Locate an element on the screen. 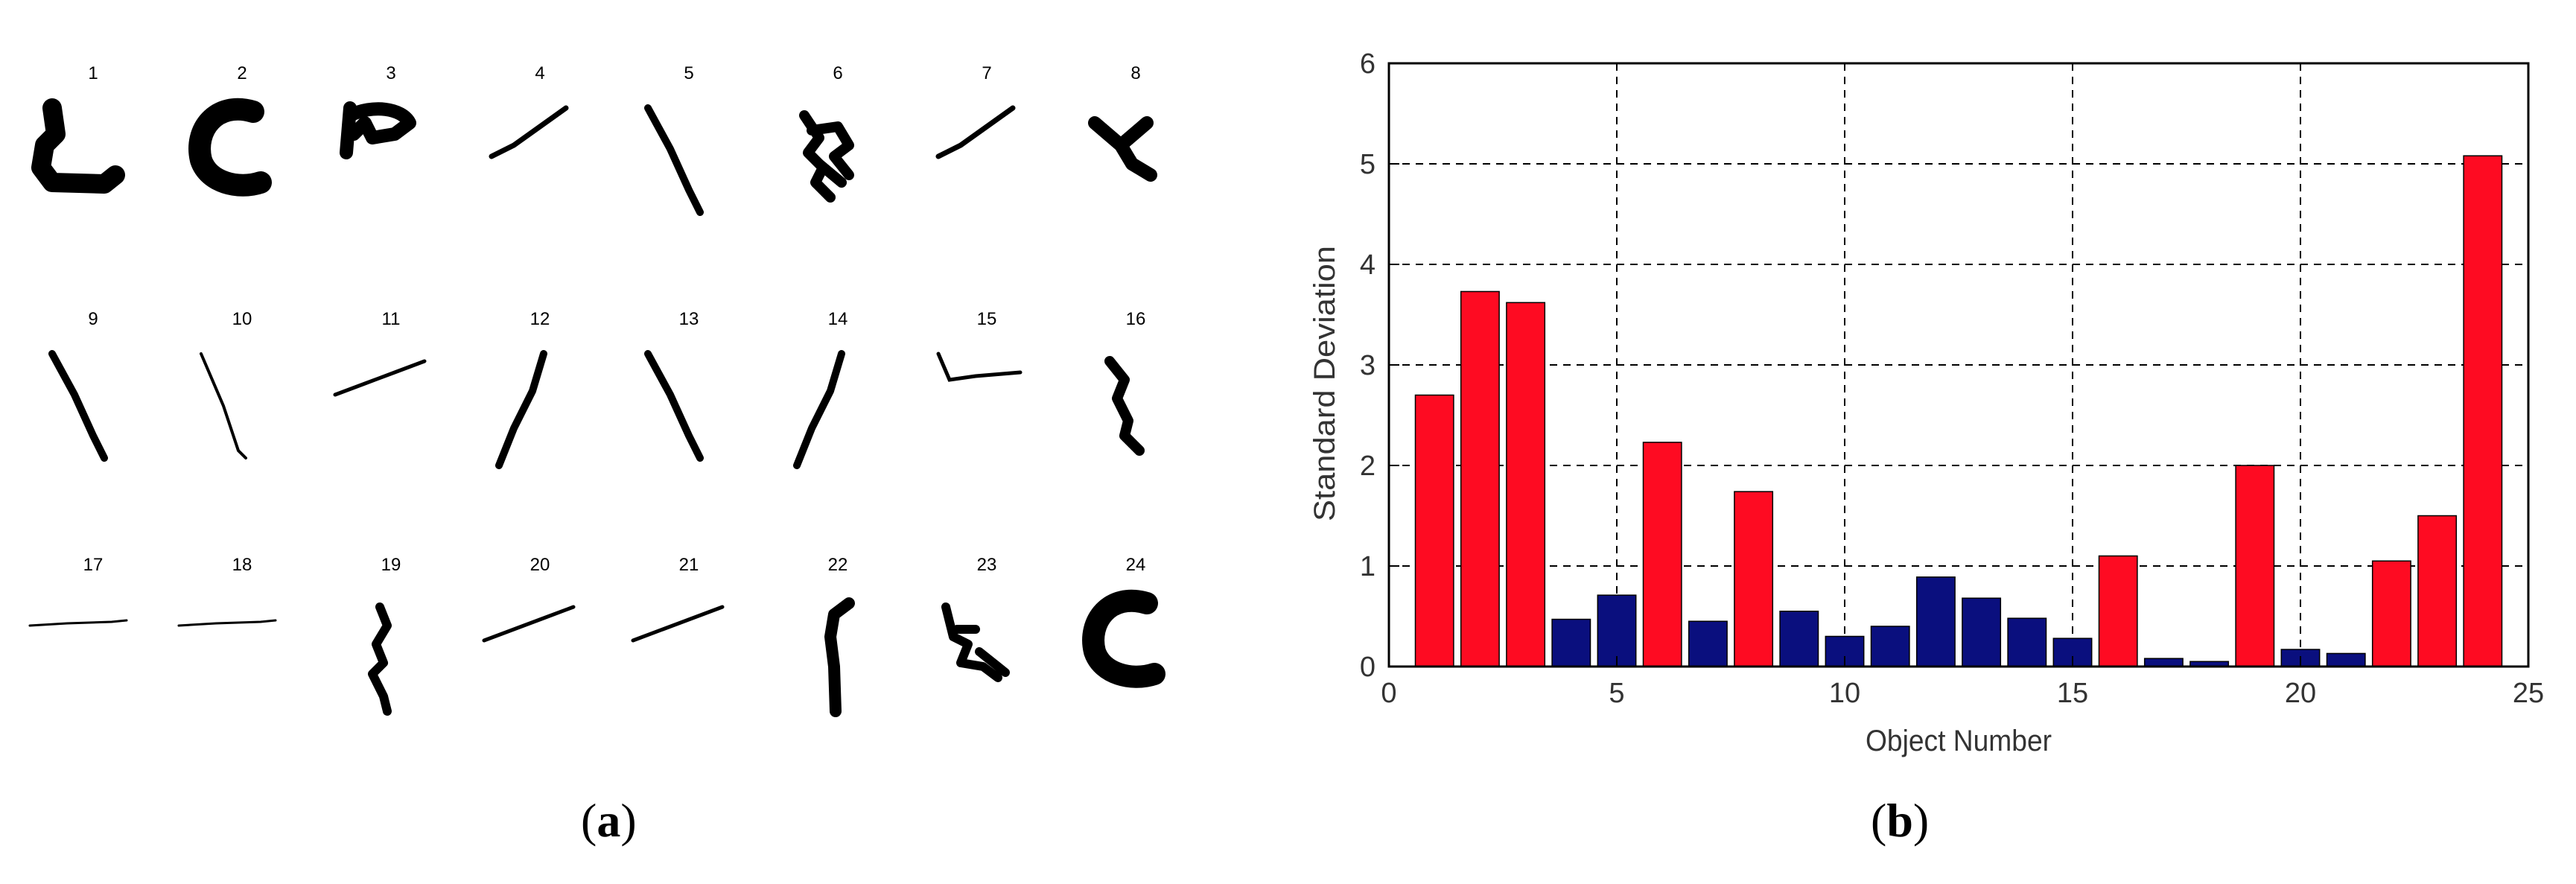 The image size is (2576, 884). object-thumbnail: 18 is located at coordinates (242, 670).